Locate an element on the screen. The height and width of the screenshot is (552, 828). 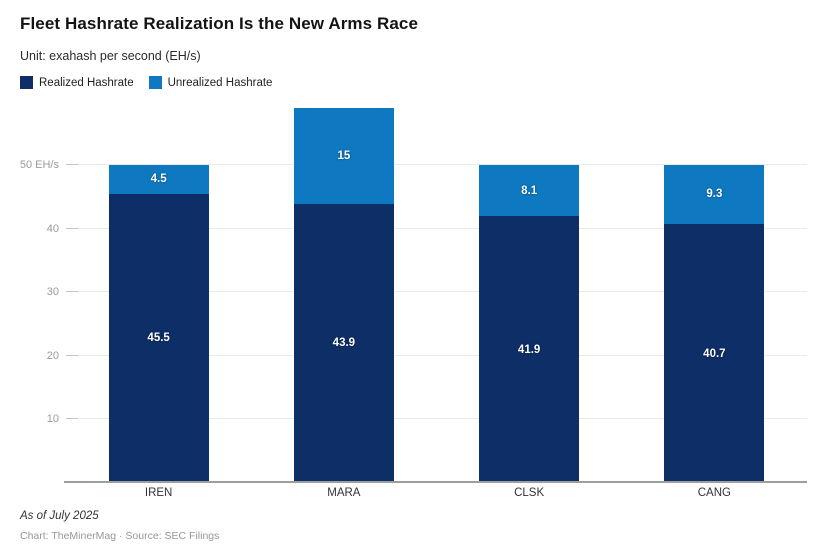
bar-segment-mara-unrealized-hashrate: 15 is located at coordinates (343, 156).